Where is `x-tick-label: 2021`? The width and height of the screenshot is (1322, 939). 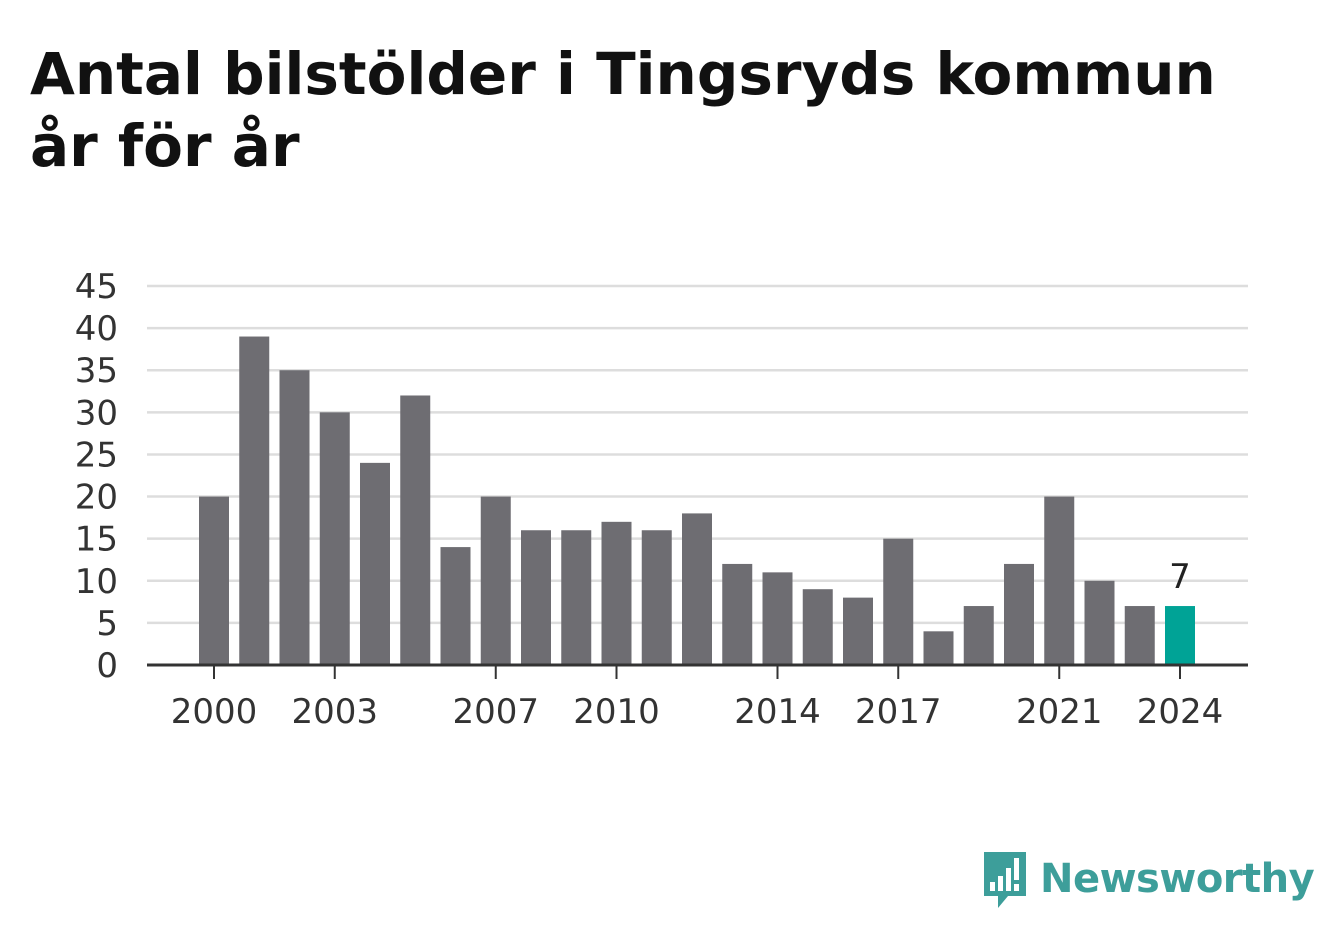 x-tick-label: 2021 is located at coordinates (1059, 712).